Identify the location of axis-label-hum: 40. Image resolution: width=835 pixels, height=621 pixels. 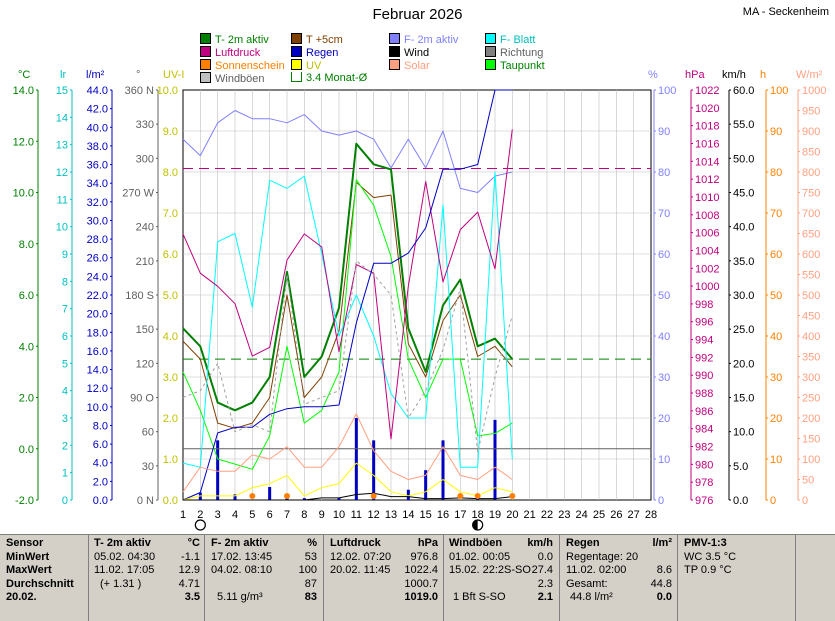
(664, 337).